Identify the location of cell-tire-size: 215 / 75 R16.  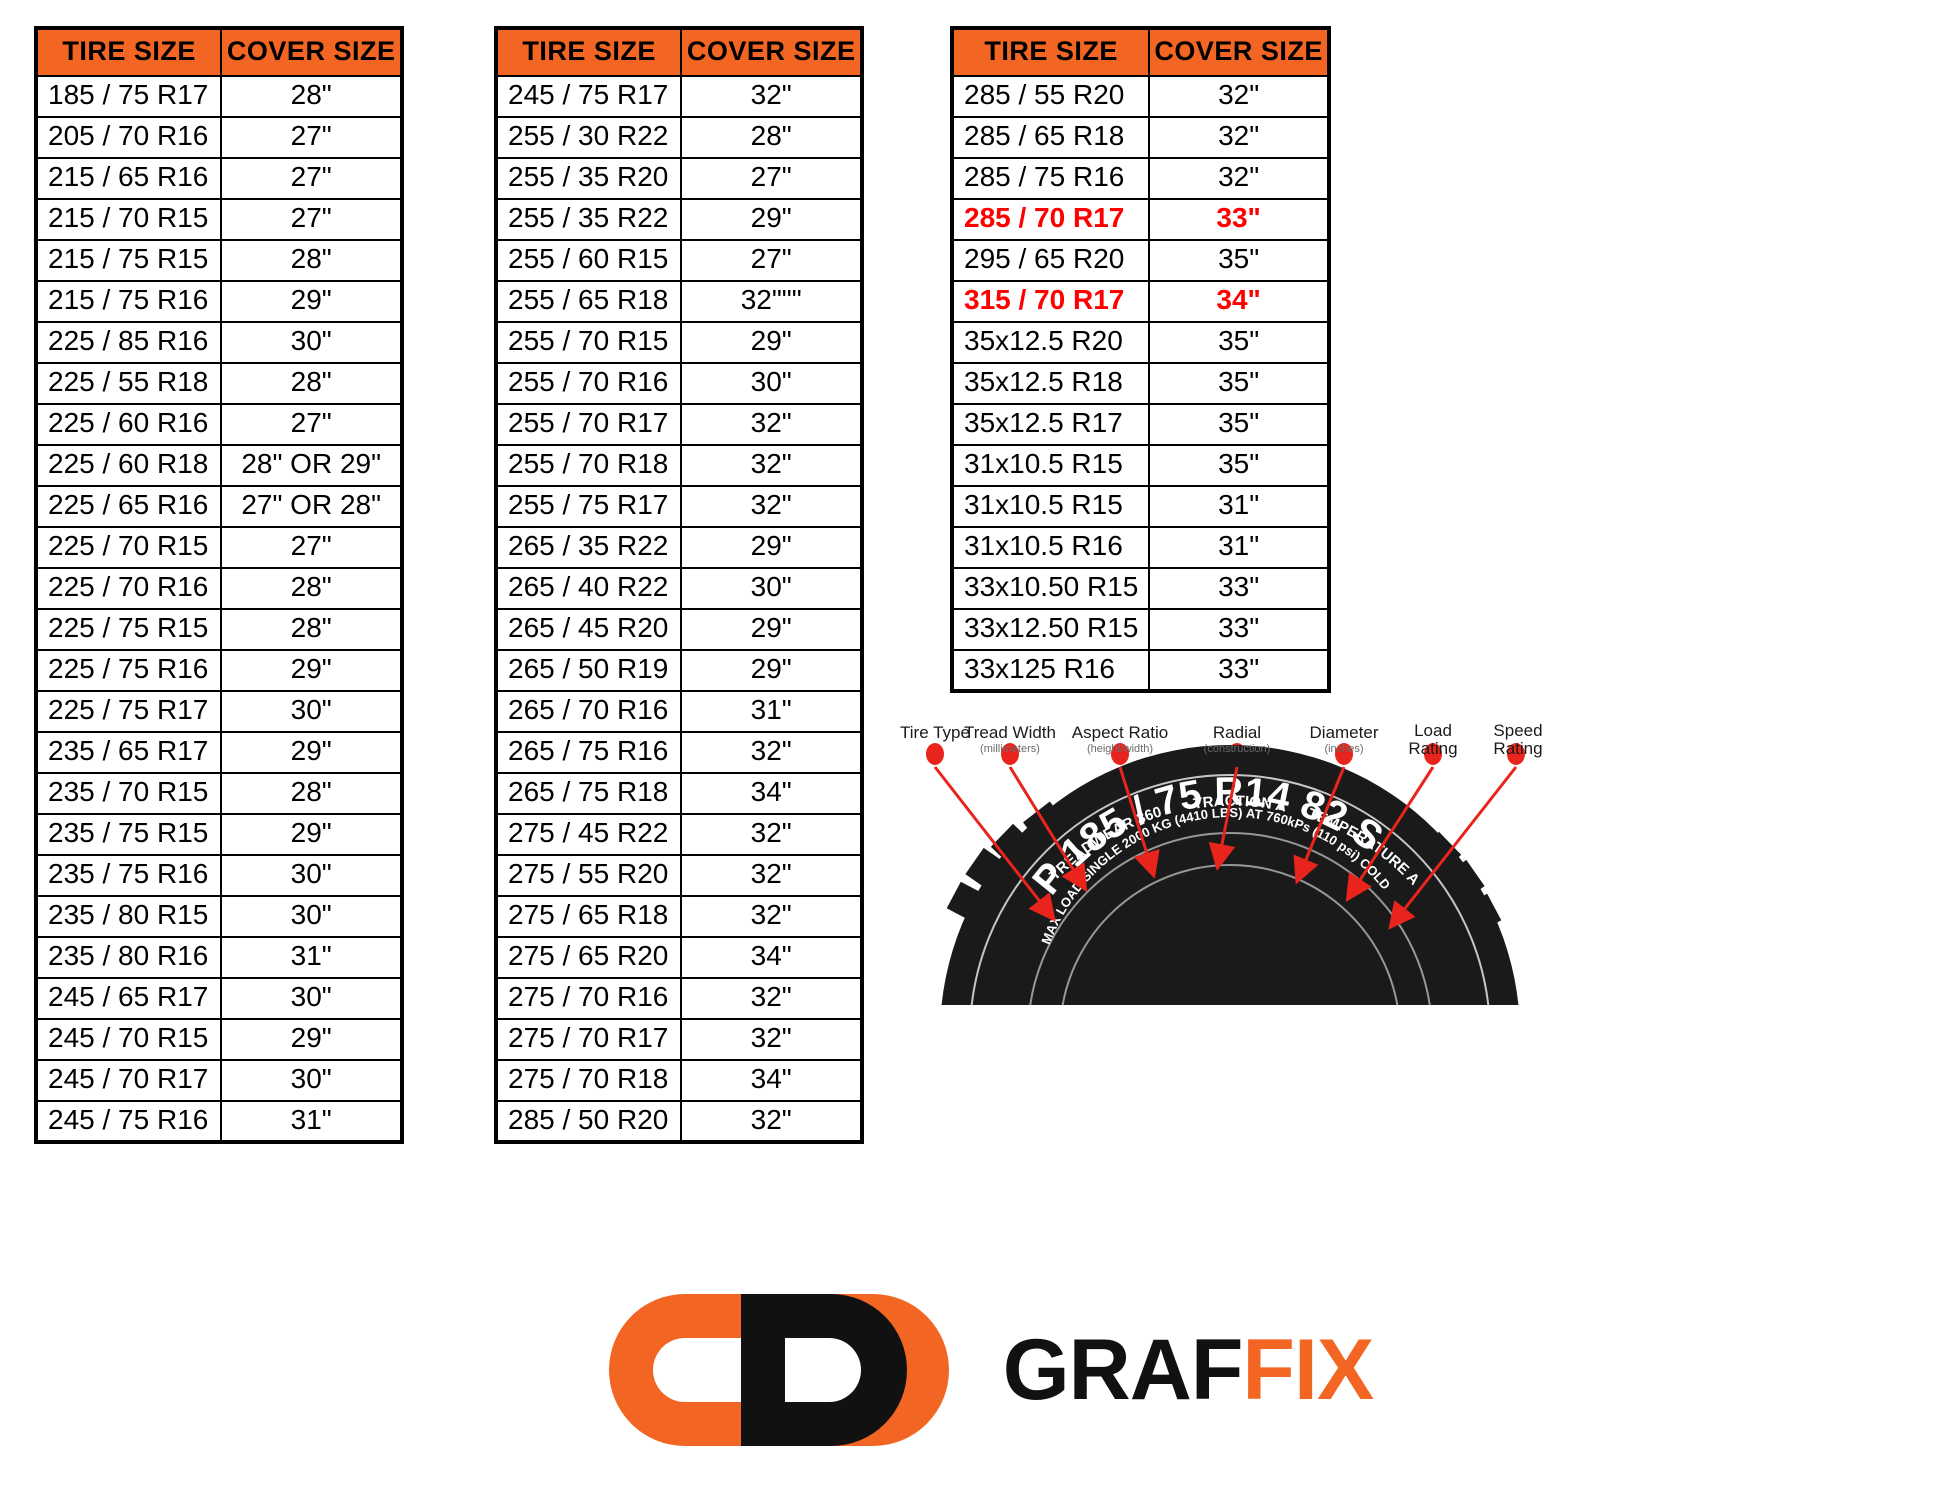
(128, 301).